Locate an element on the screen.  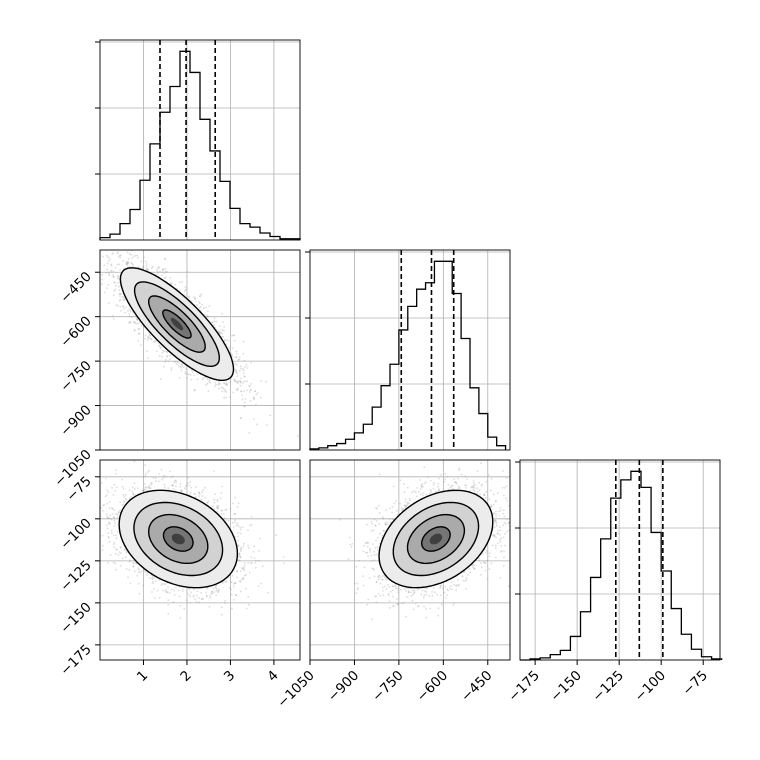
histogram-frame is located at coordinates (200, 140).